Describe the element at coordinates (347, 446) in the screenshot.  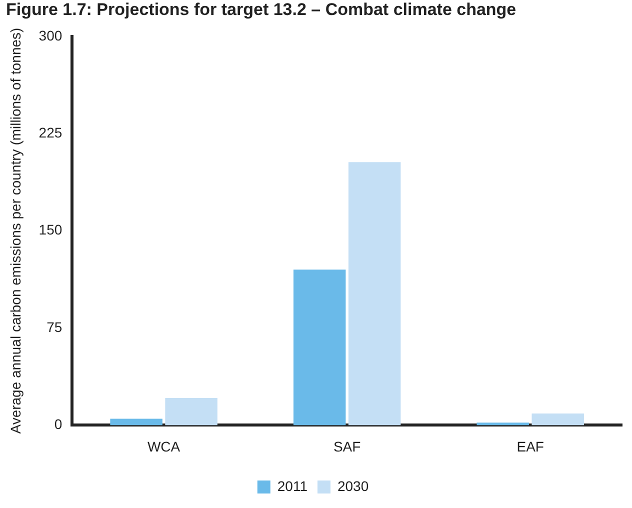
I see `x-tick-label: SAF` at that location.